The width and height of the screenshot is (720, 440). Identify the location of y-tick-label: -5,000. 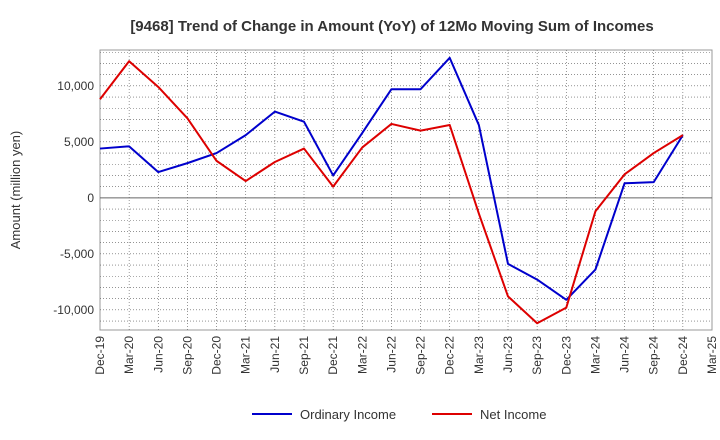
(77, 254).